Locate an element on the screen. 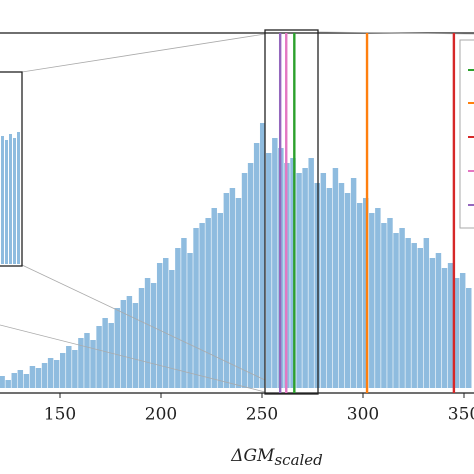  legend-box is located at coordinates (466, 134).